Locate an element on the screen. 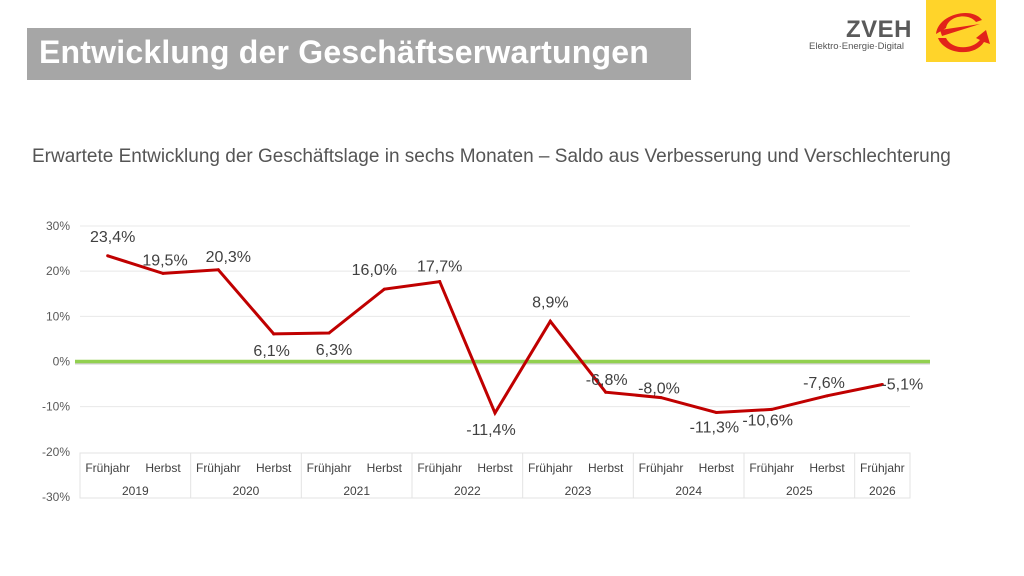 The height and width of the screenshot is (576, 1024). data-label: 6,1% is located at coordinates (271, 351).